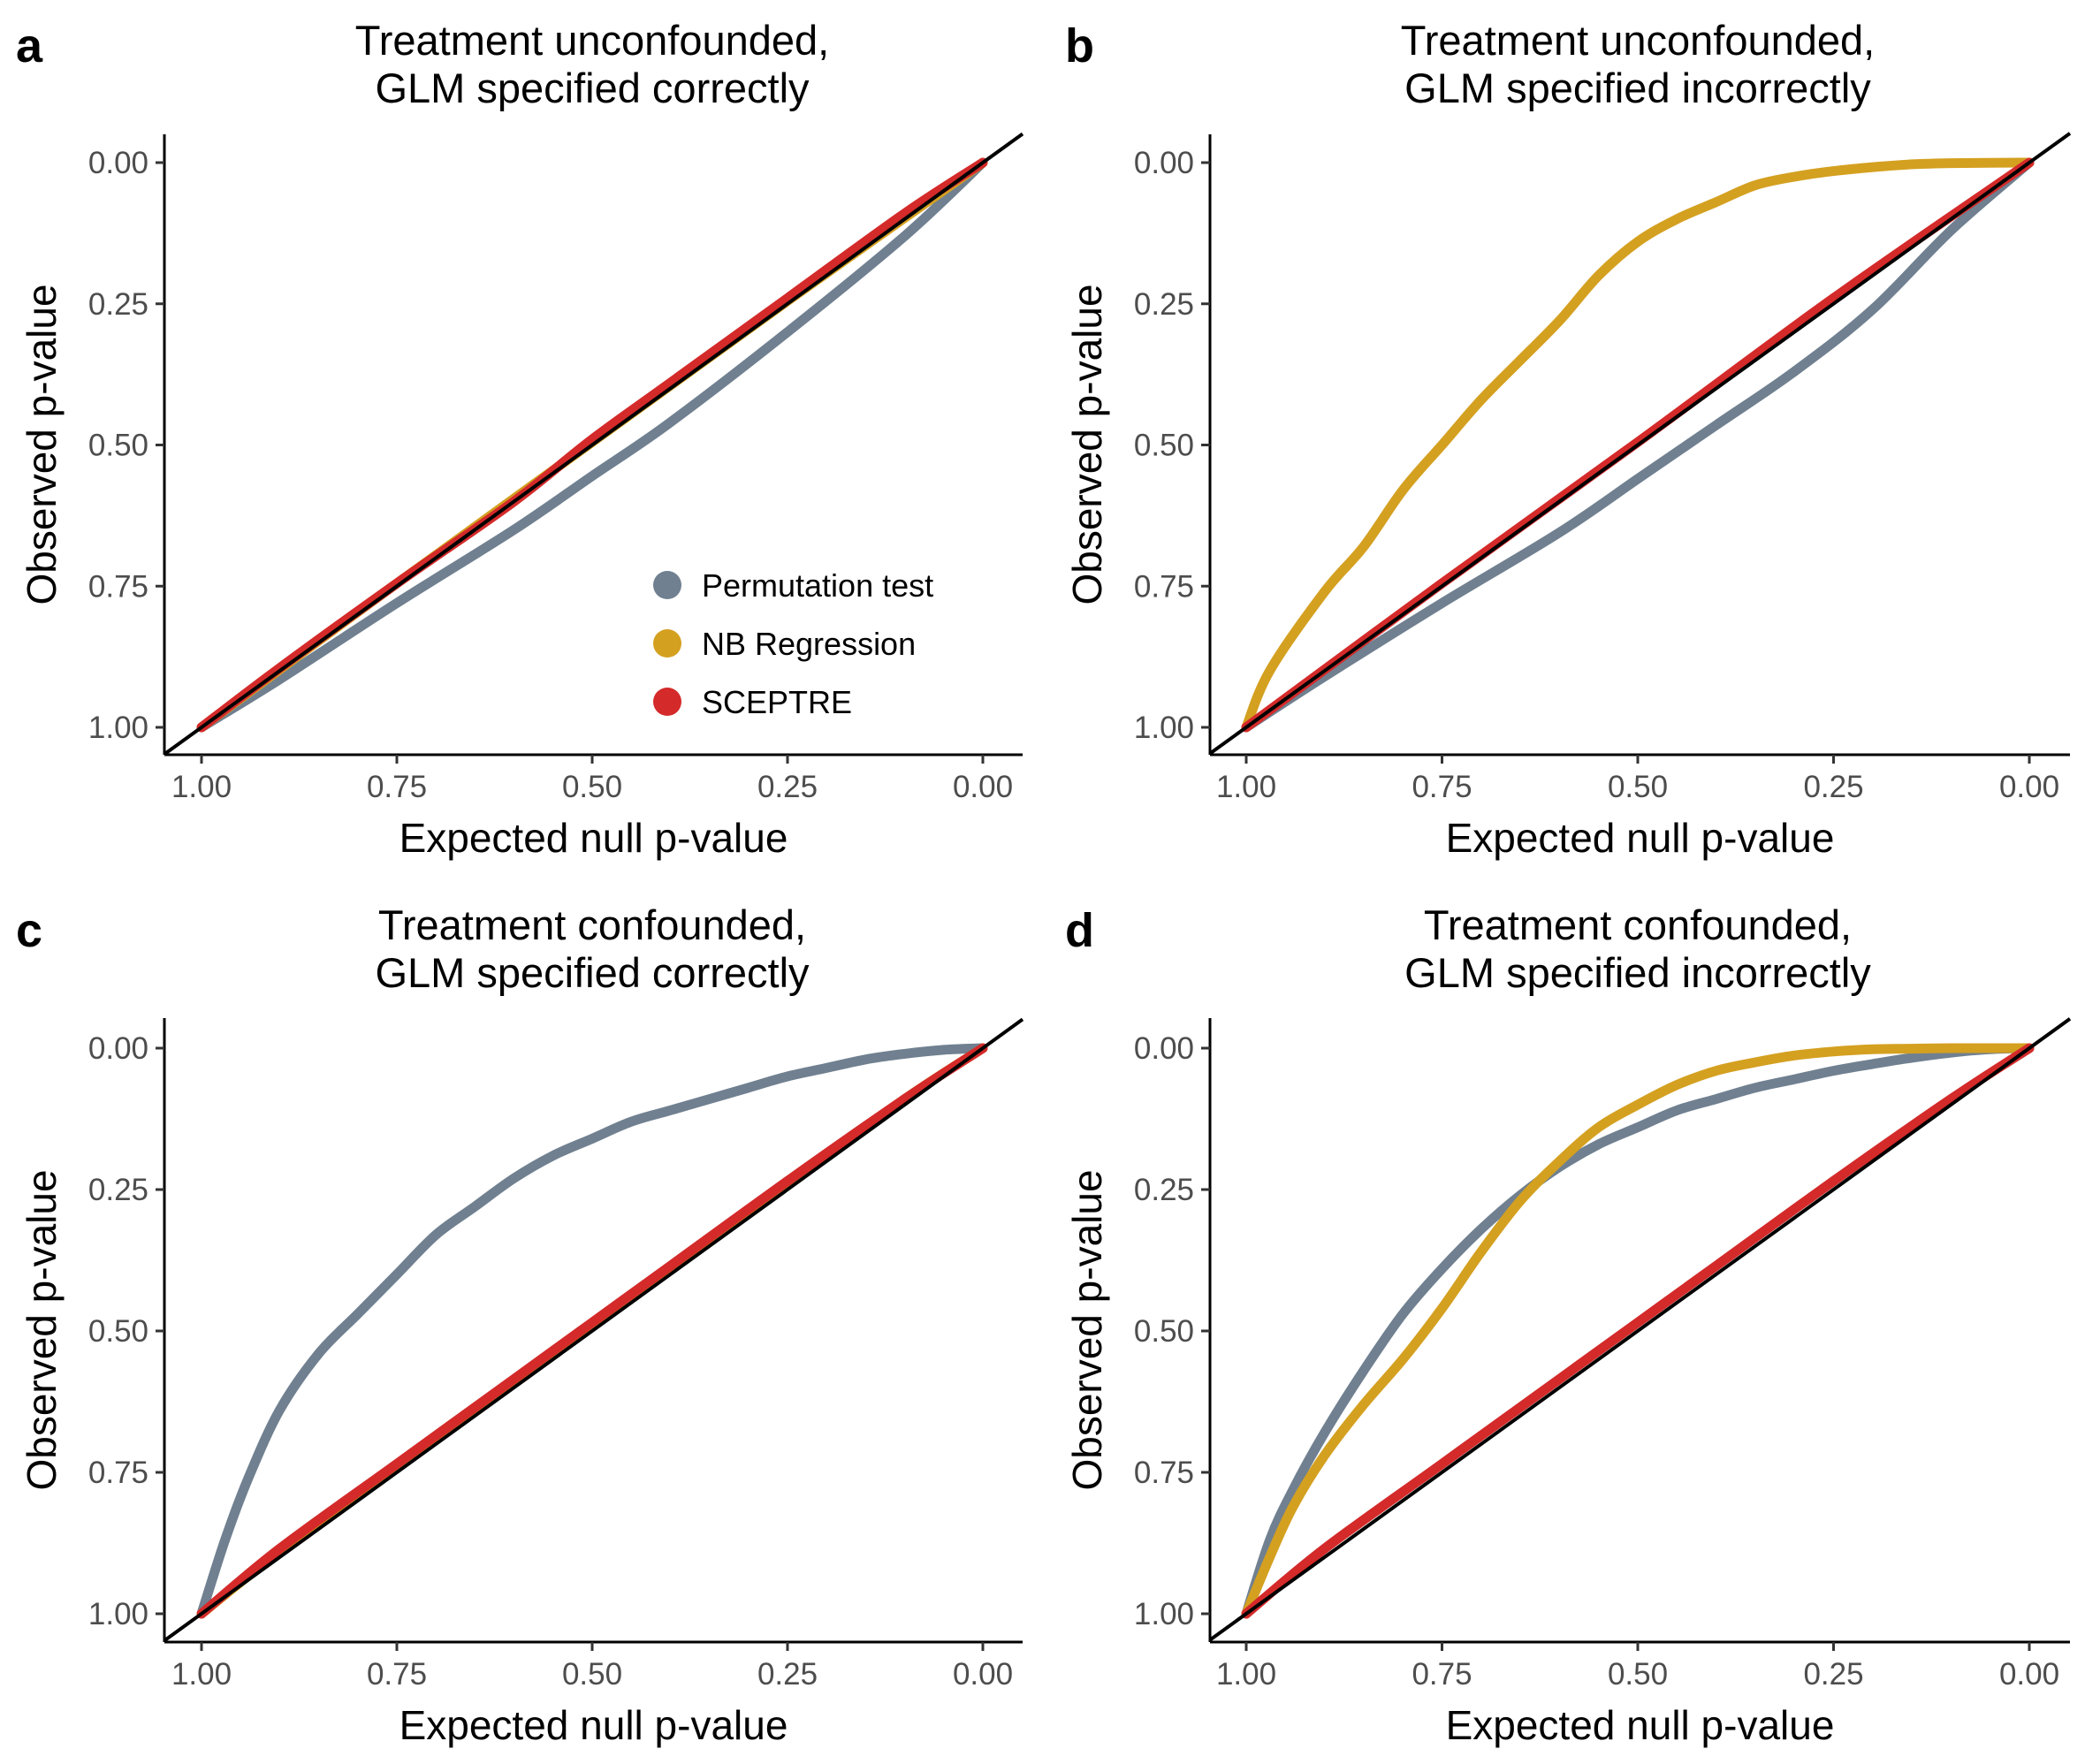 The image size is (2085, 1764). What do you see at coordinates (1079, 931) in the screenshot?
I see `panel-letter: d` at bounding box center [1079, 931].